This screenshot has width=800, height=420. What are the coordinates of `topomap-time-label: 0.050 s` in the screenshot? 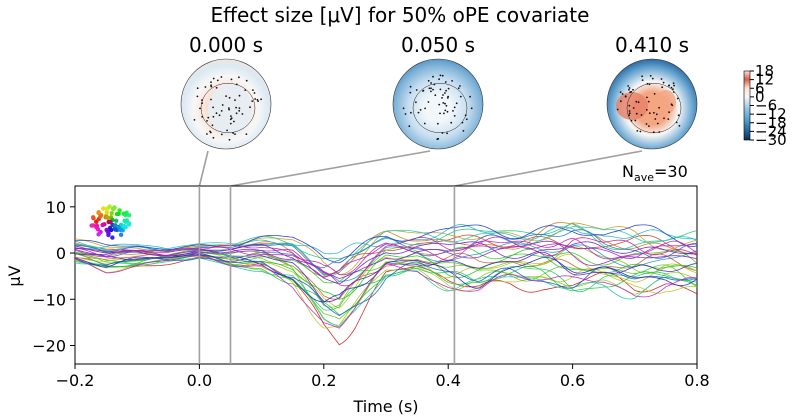 It's located at (438, 45).